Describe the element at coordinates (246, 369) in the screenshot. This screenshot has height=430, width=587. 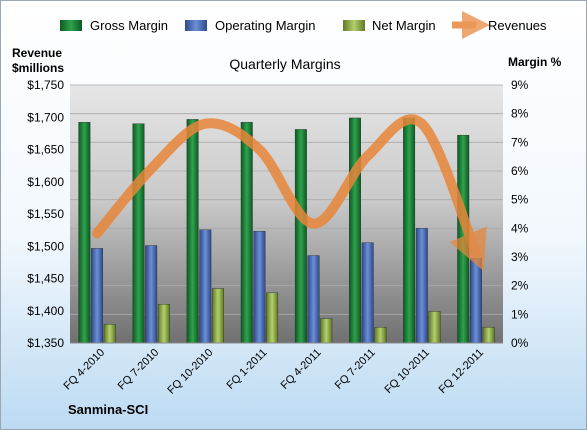
I see `x-tick-label: FQ 1-2011` at that location.